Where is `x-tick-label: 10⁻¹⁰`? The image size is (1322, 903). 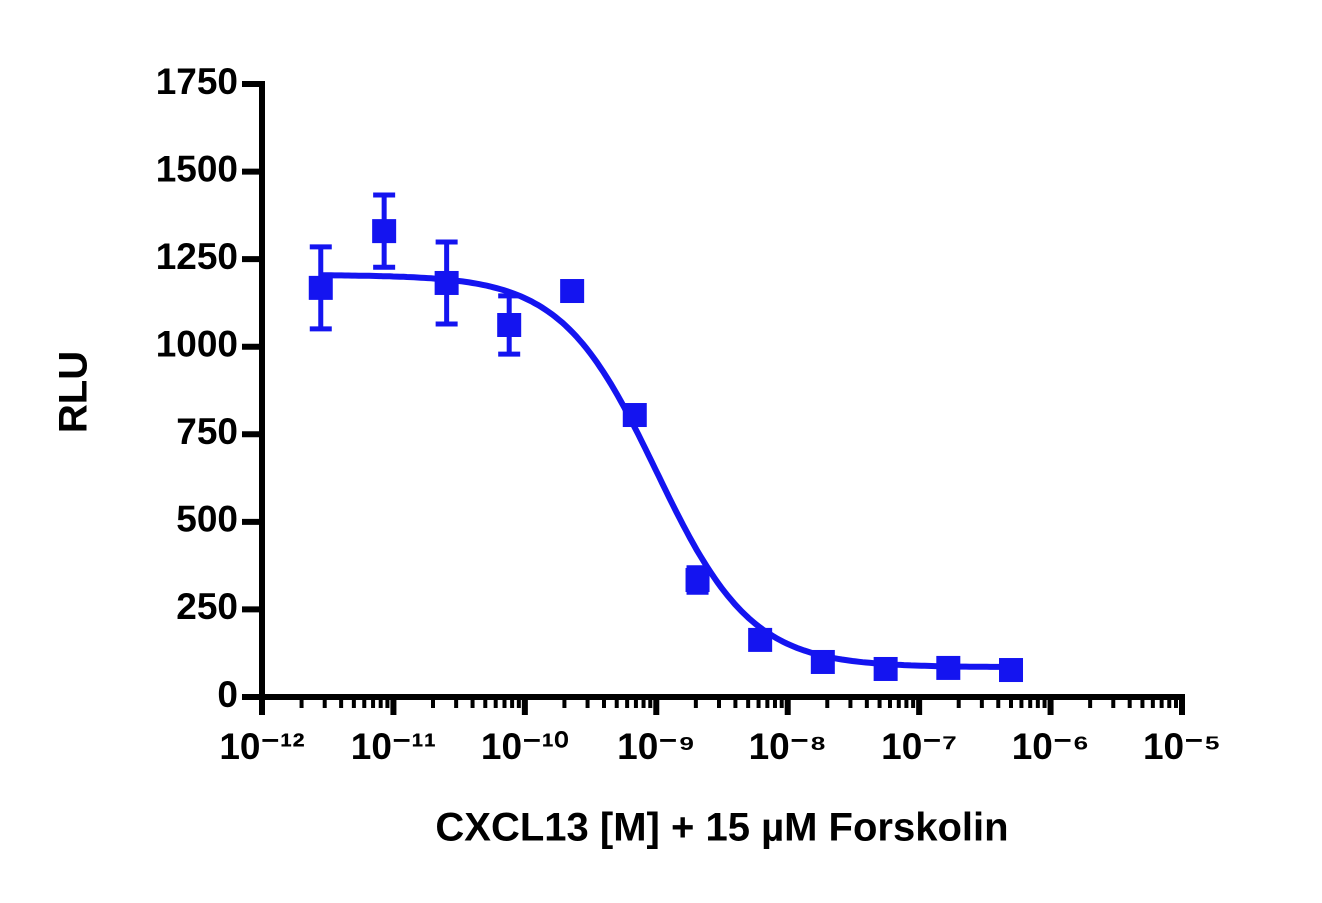 x-tick-label: 10⁻¹⁰ is located at coordinates (525, 746).